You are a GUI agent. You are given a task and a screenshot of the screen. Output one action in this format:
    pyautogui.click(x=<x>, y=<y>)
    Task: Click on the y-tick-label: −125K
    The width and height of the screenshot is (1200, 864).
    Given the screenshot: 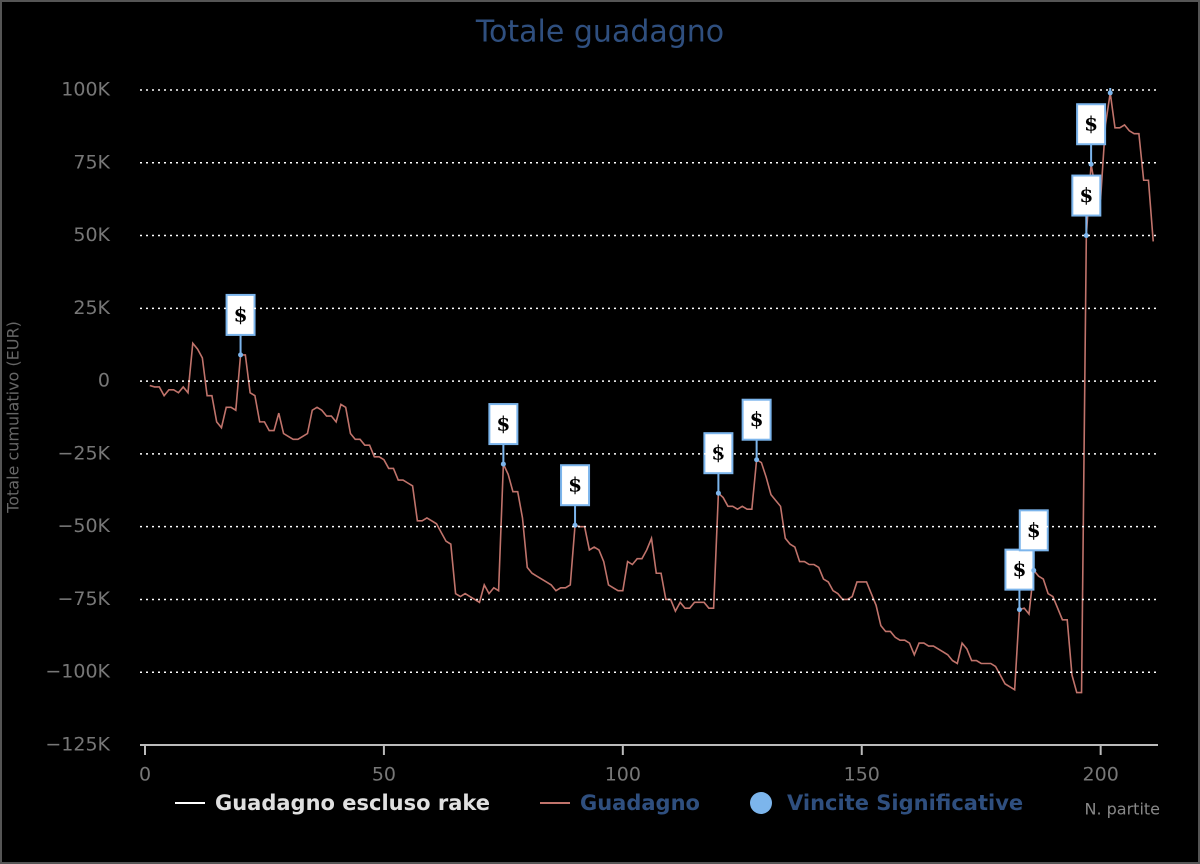 What is the action you would take?
    pyautogui.click(x=77, y=745)
    